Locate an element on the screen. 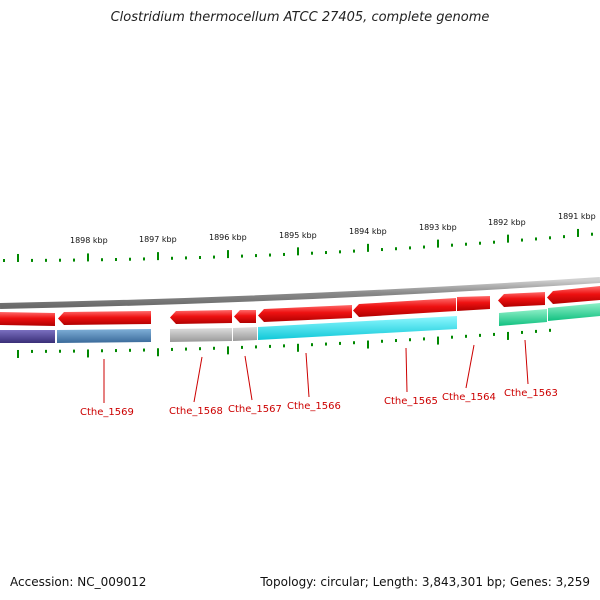 The image size is (600, 600). gene-block-track is located at coordinates (300, 323).